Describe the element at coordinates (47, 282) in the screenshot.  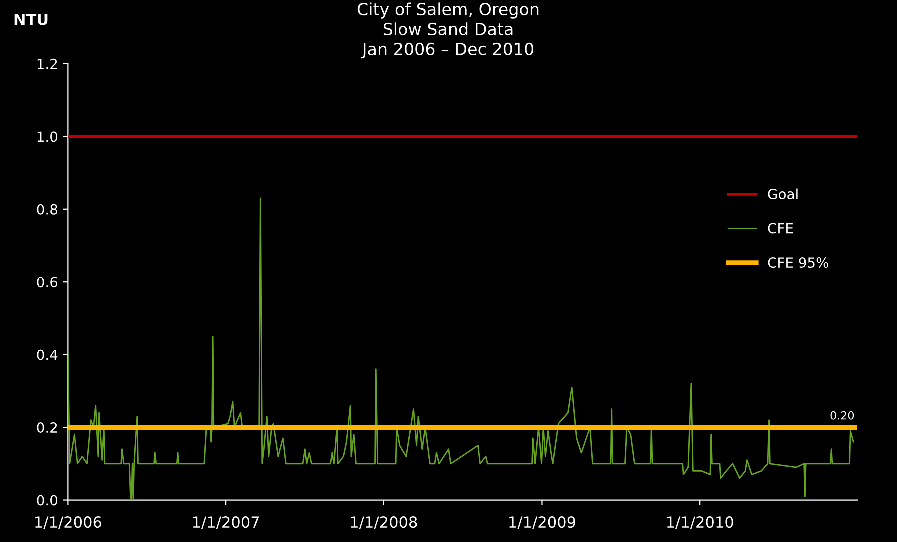
I see `y-tick-label: 0.6` at that location.